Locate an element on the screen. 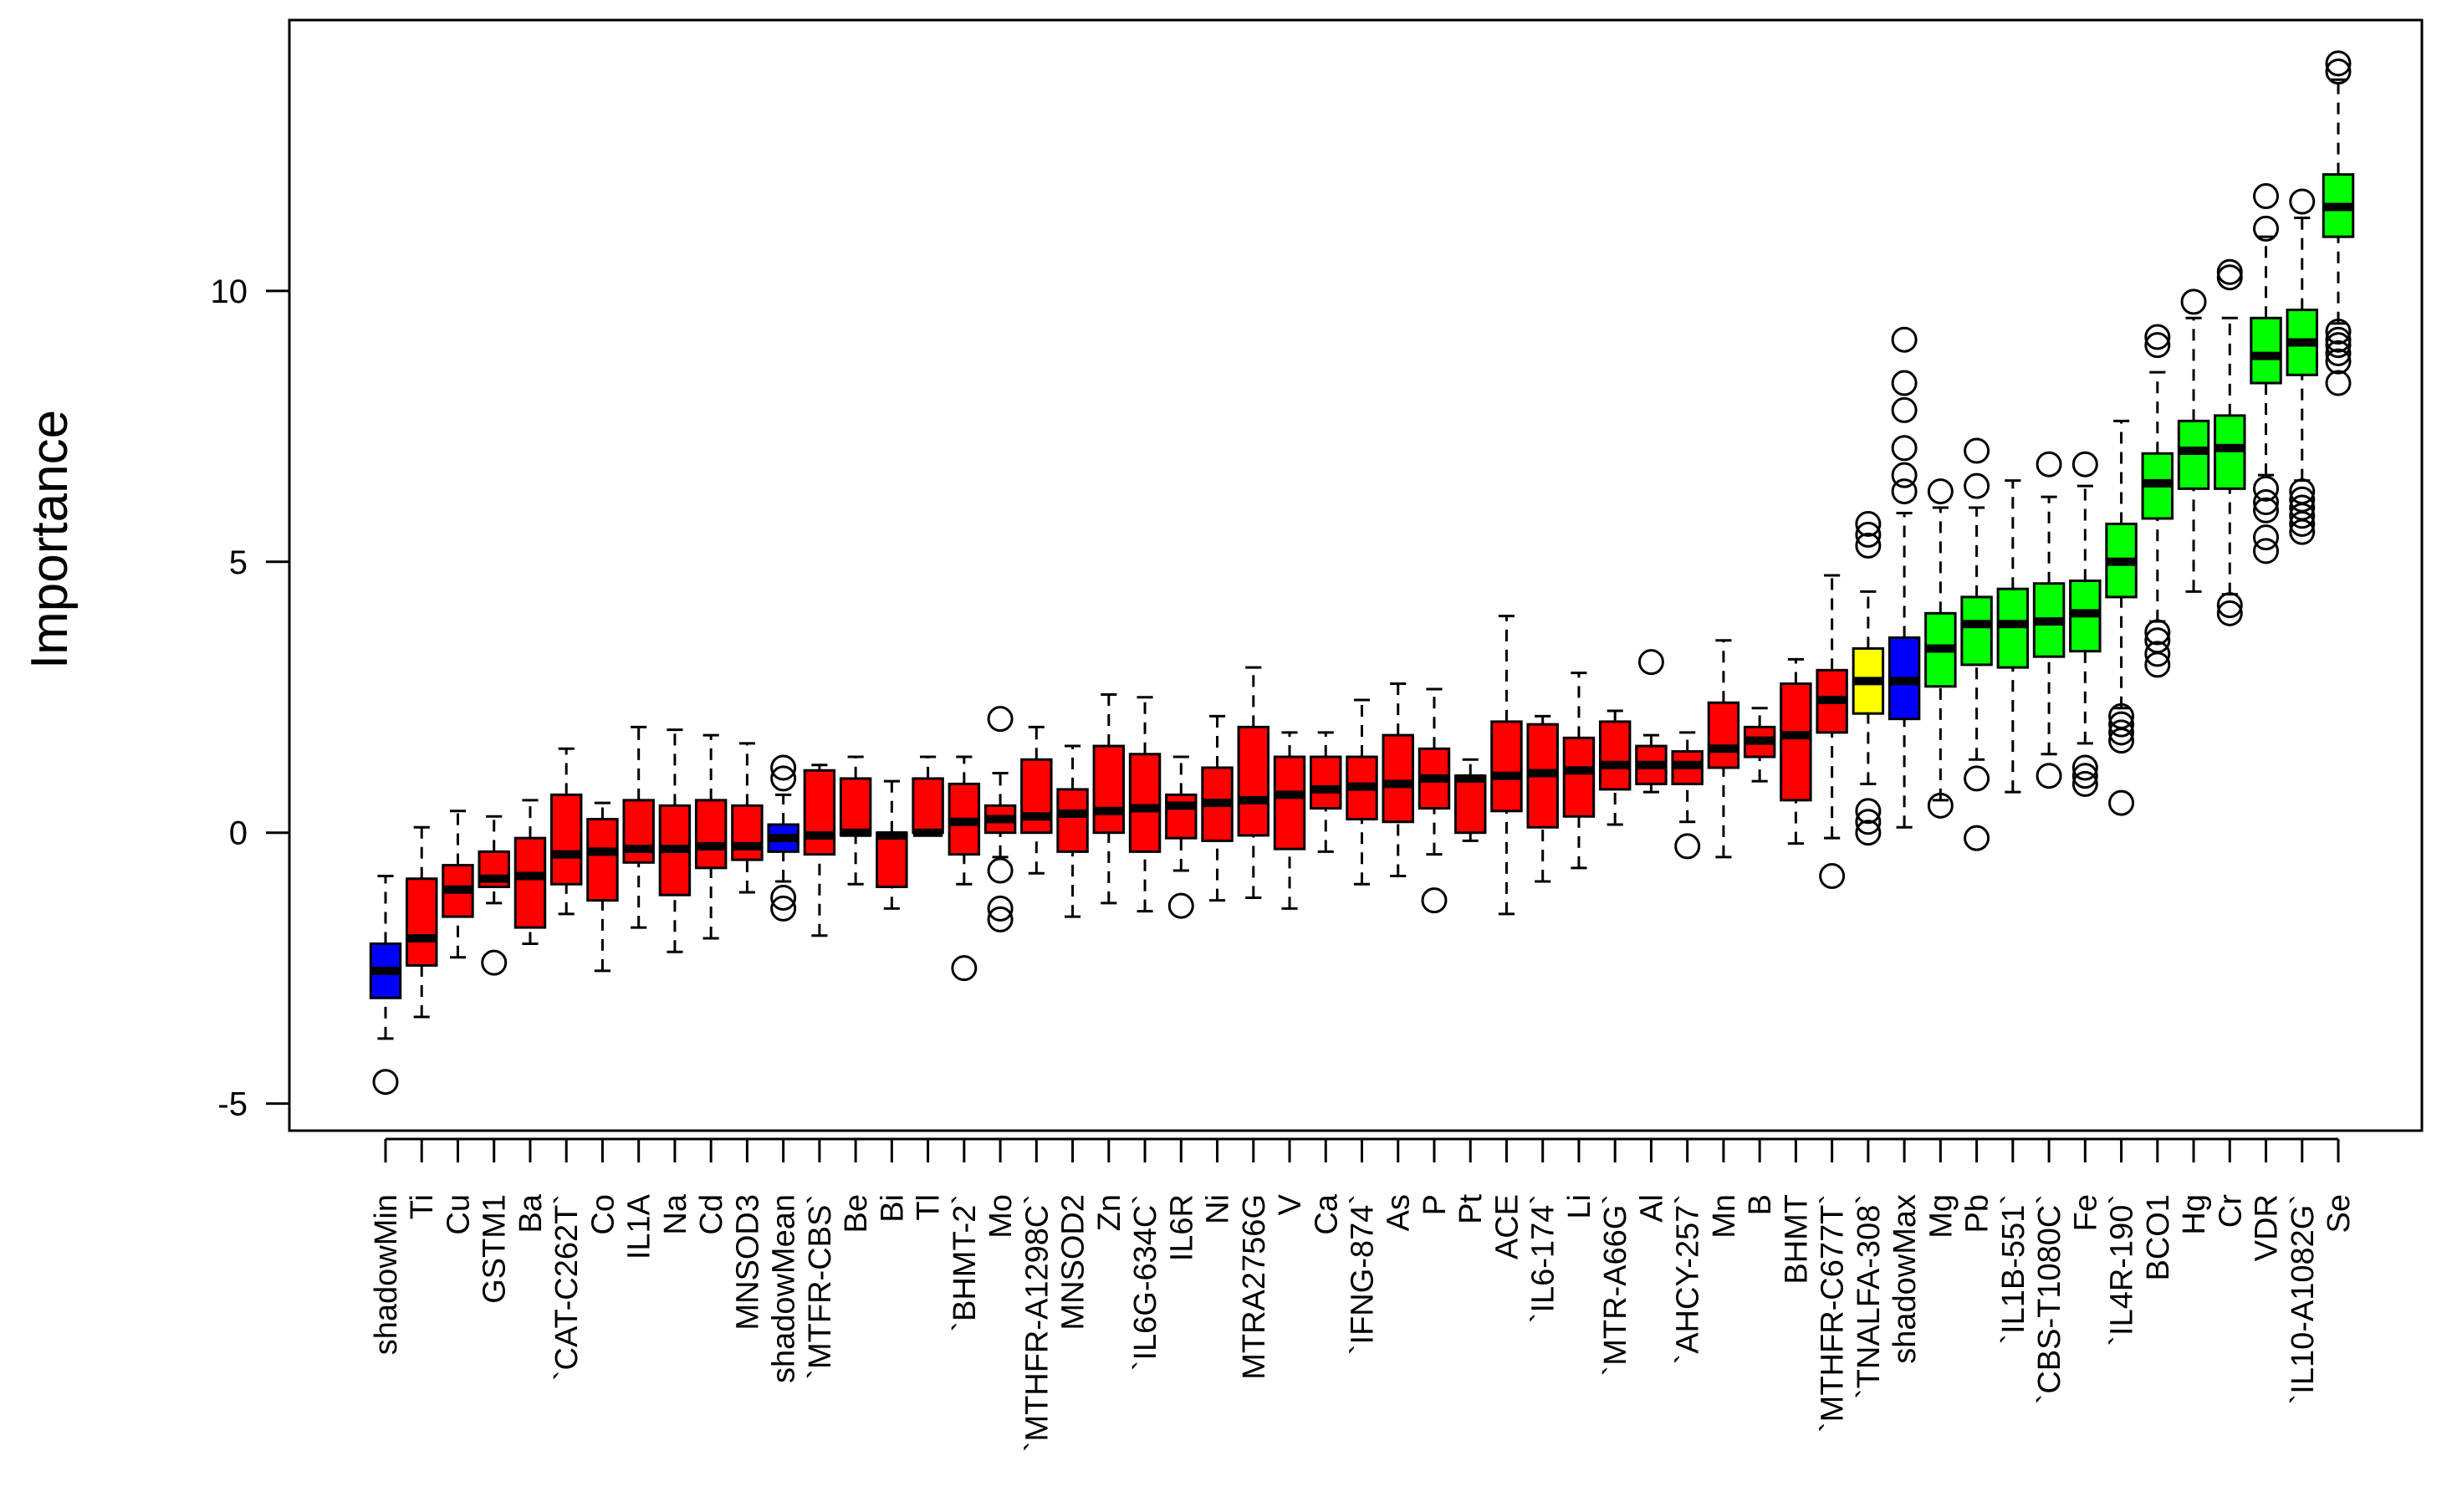  x-tick-label: Ca is located at coordinates (1326, 1213).